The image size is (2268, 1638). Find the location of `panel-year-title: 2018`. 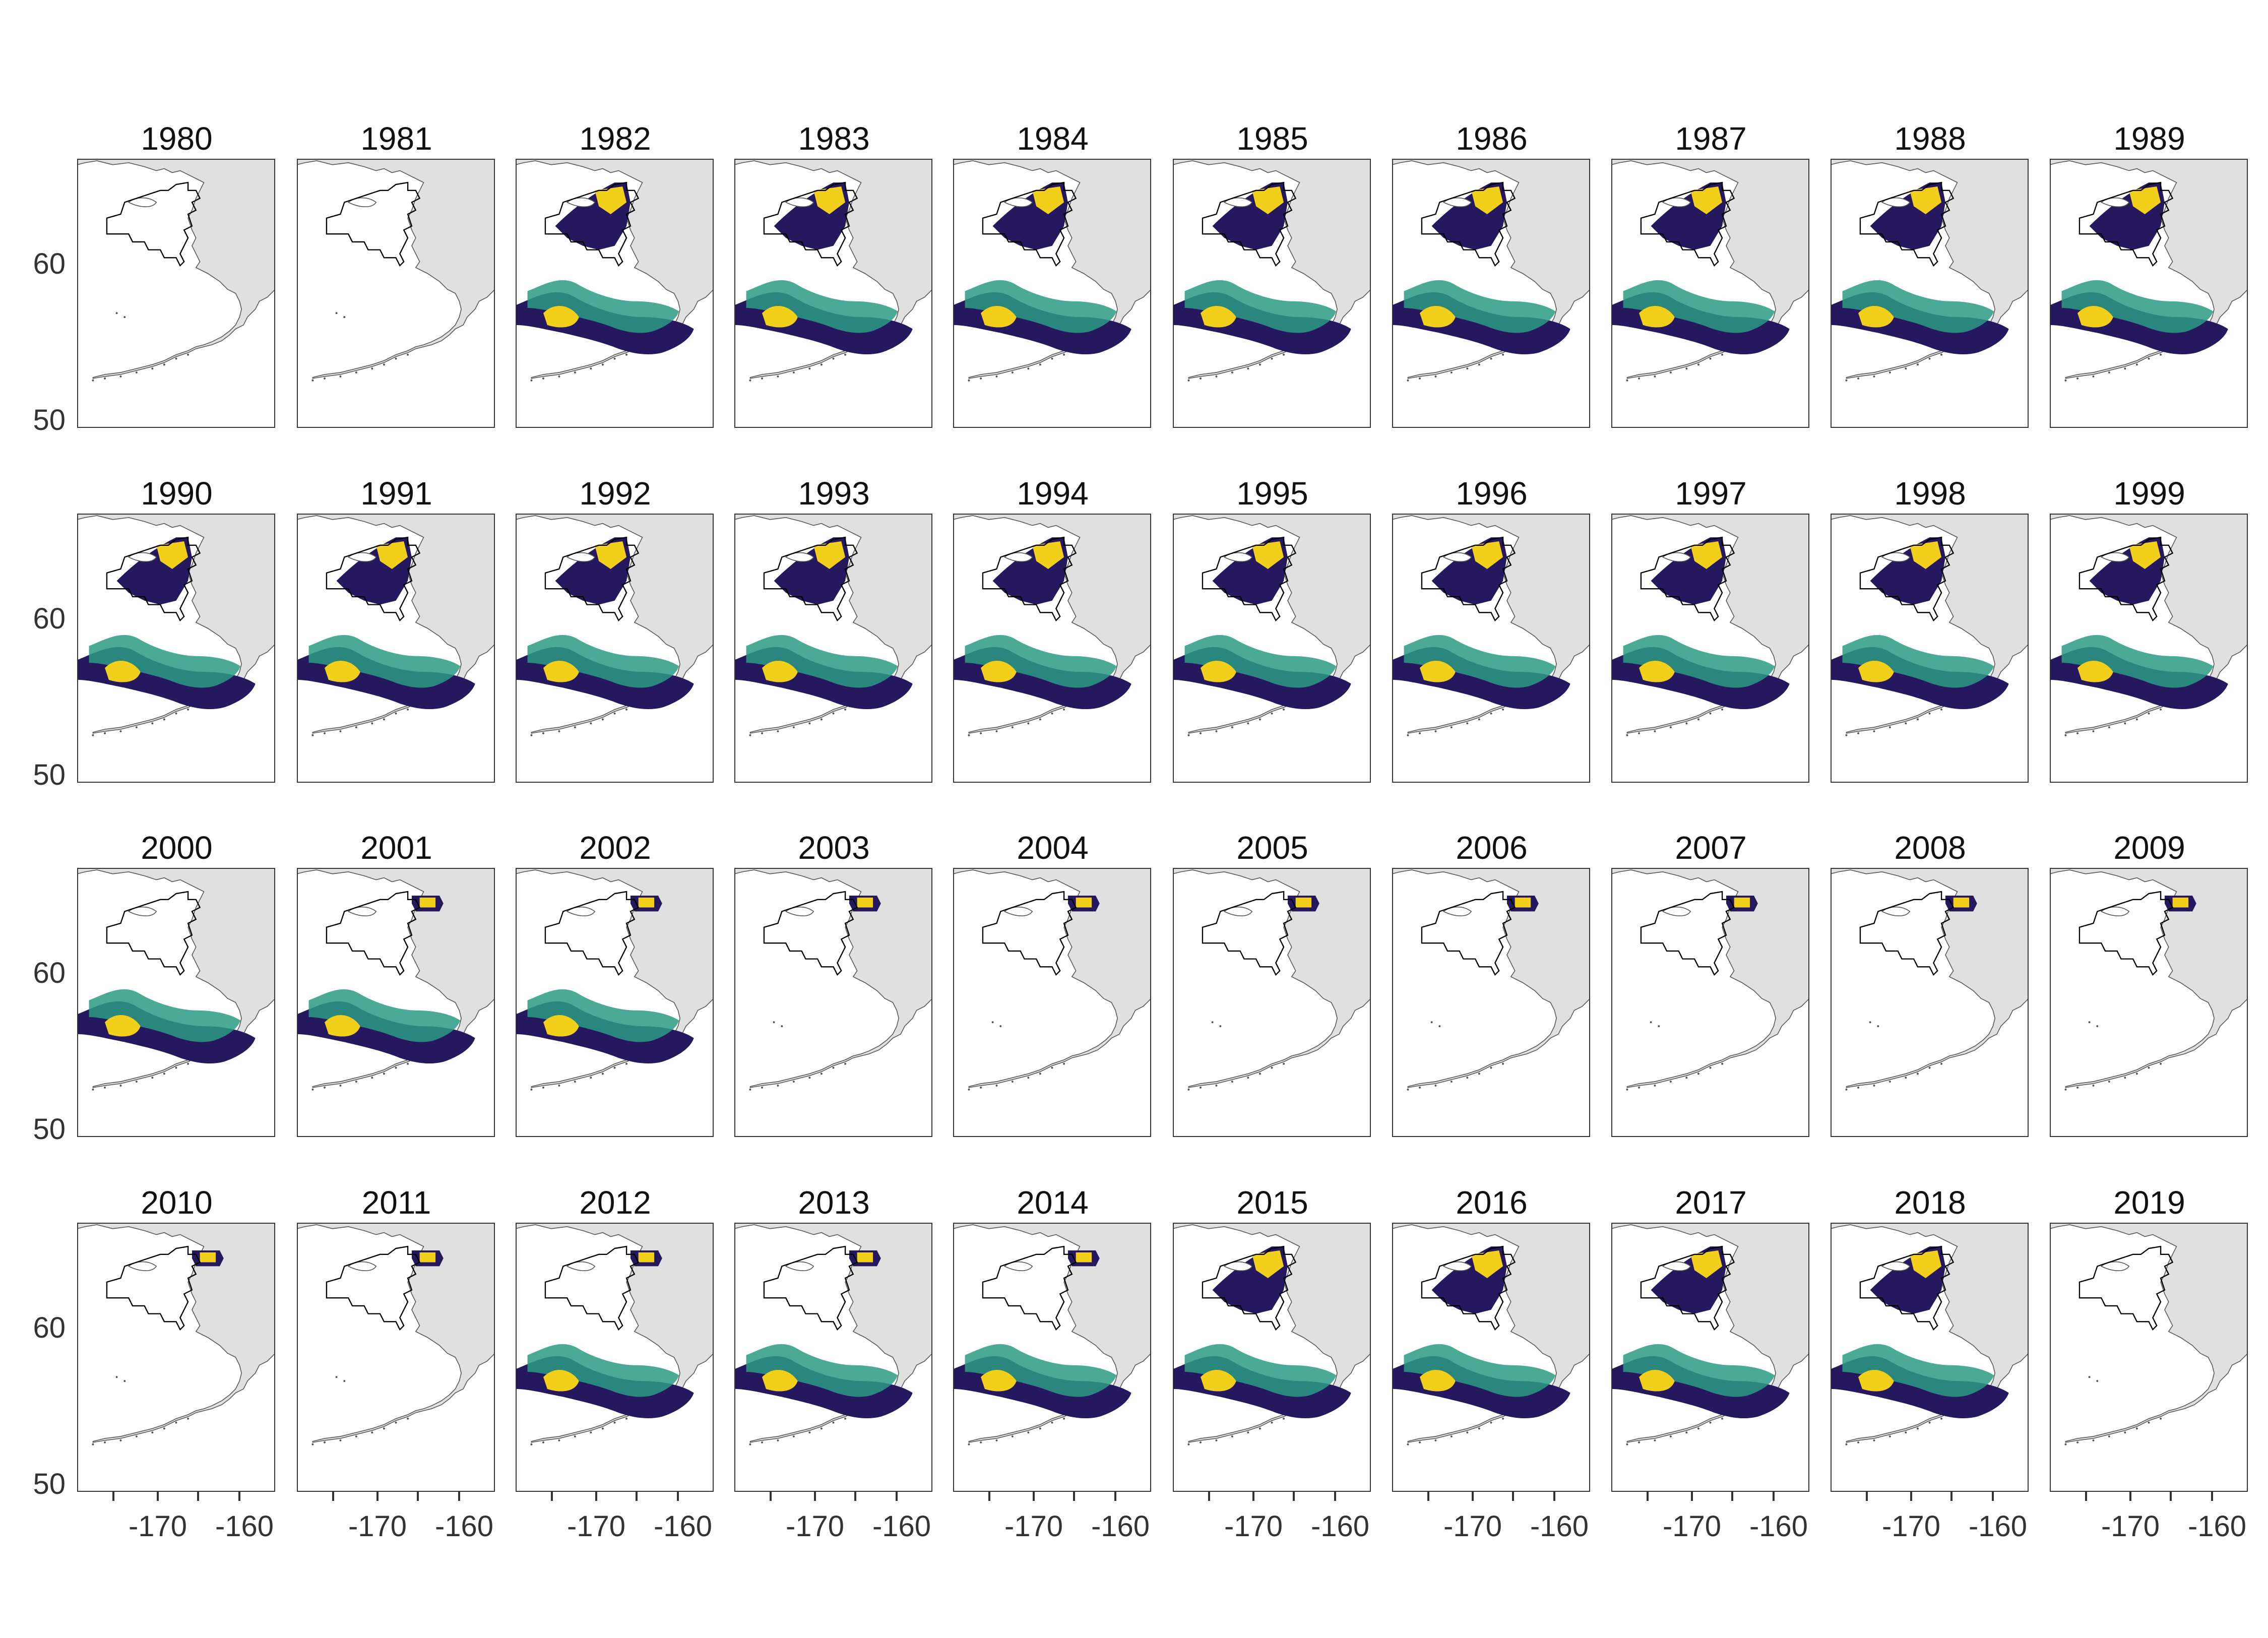

panel-year-title: 2018 is located at coordinates (1930, 1202).